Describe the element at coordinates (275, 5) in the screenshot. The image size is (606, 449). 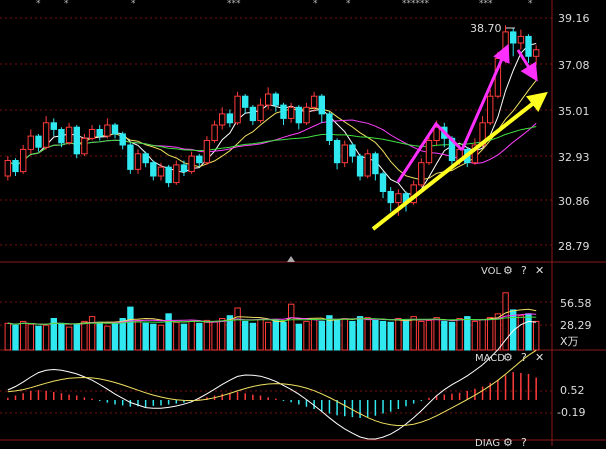
I see `top-marker-row: * * * *** * * ****** *** *` at that location.